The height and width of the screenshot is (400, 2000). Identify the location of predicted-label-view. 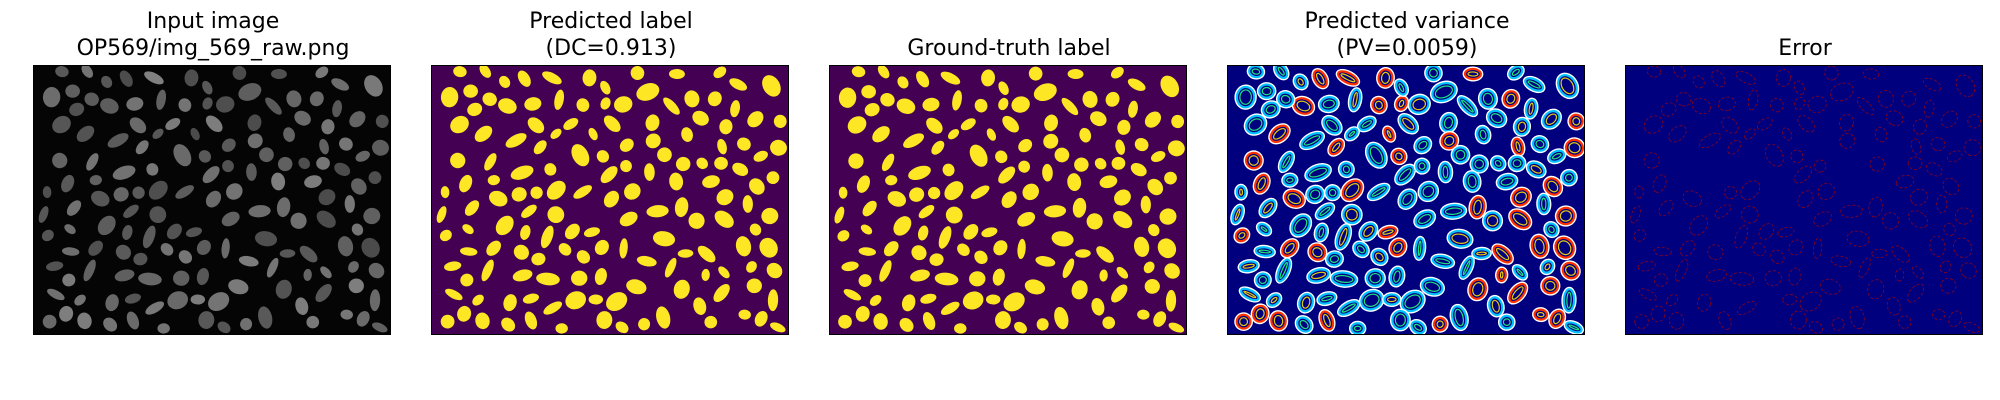
(610, 200).